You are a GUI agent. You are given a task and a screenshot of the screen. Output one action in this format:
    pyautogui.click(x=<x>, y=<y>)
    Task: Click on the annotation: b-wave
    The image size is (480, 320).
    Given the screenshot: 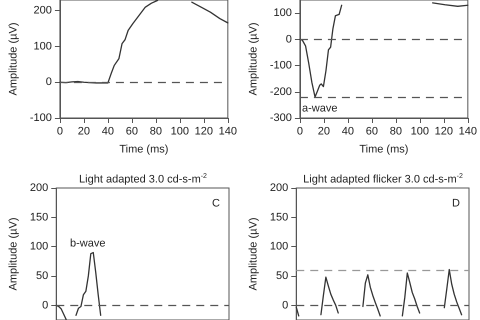 What is the action you would take?
    pyautogui.click(x=88, y=244)
    